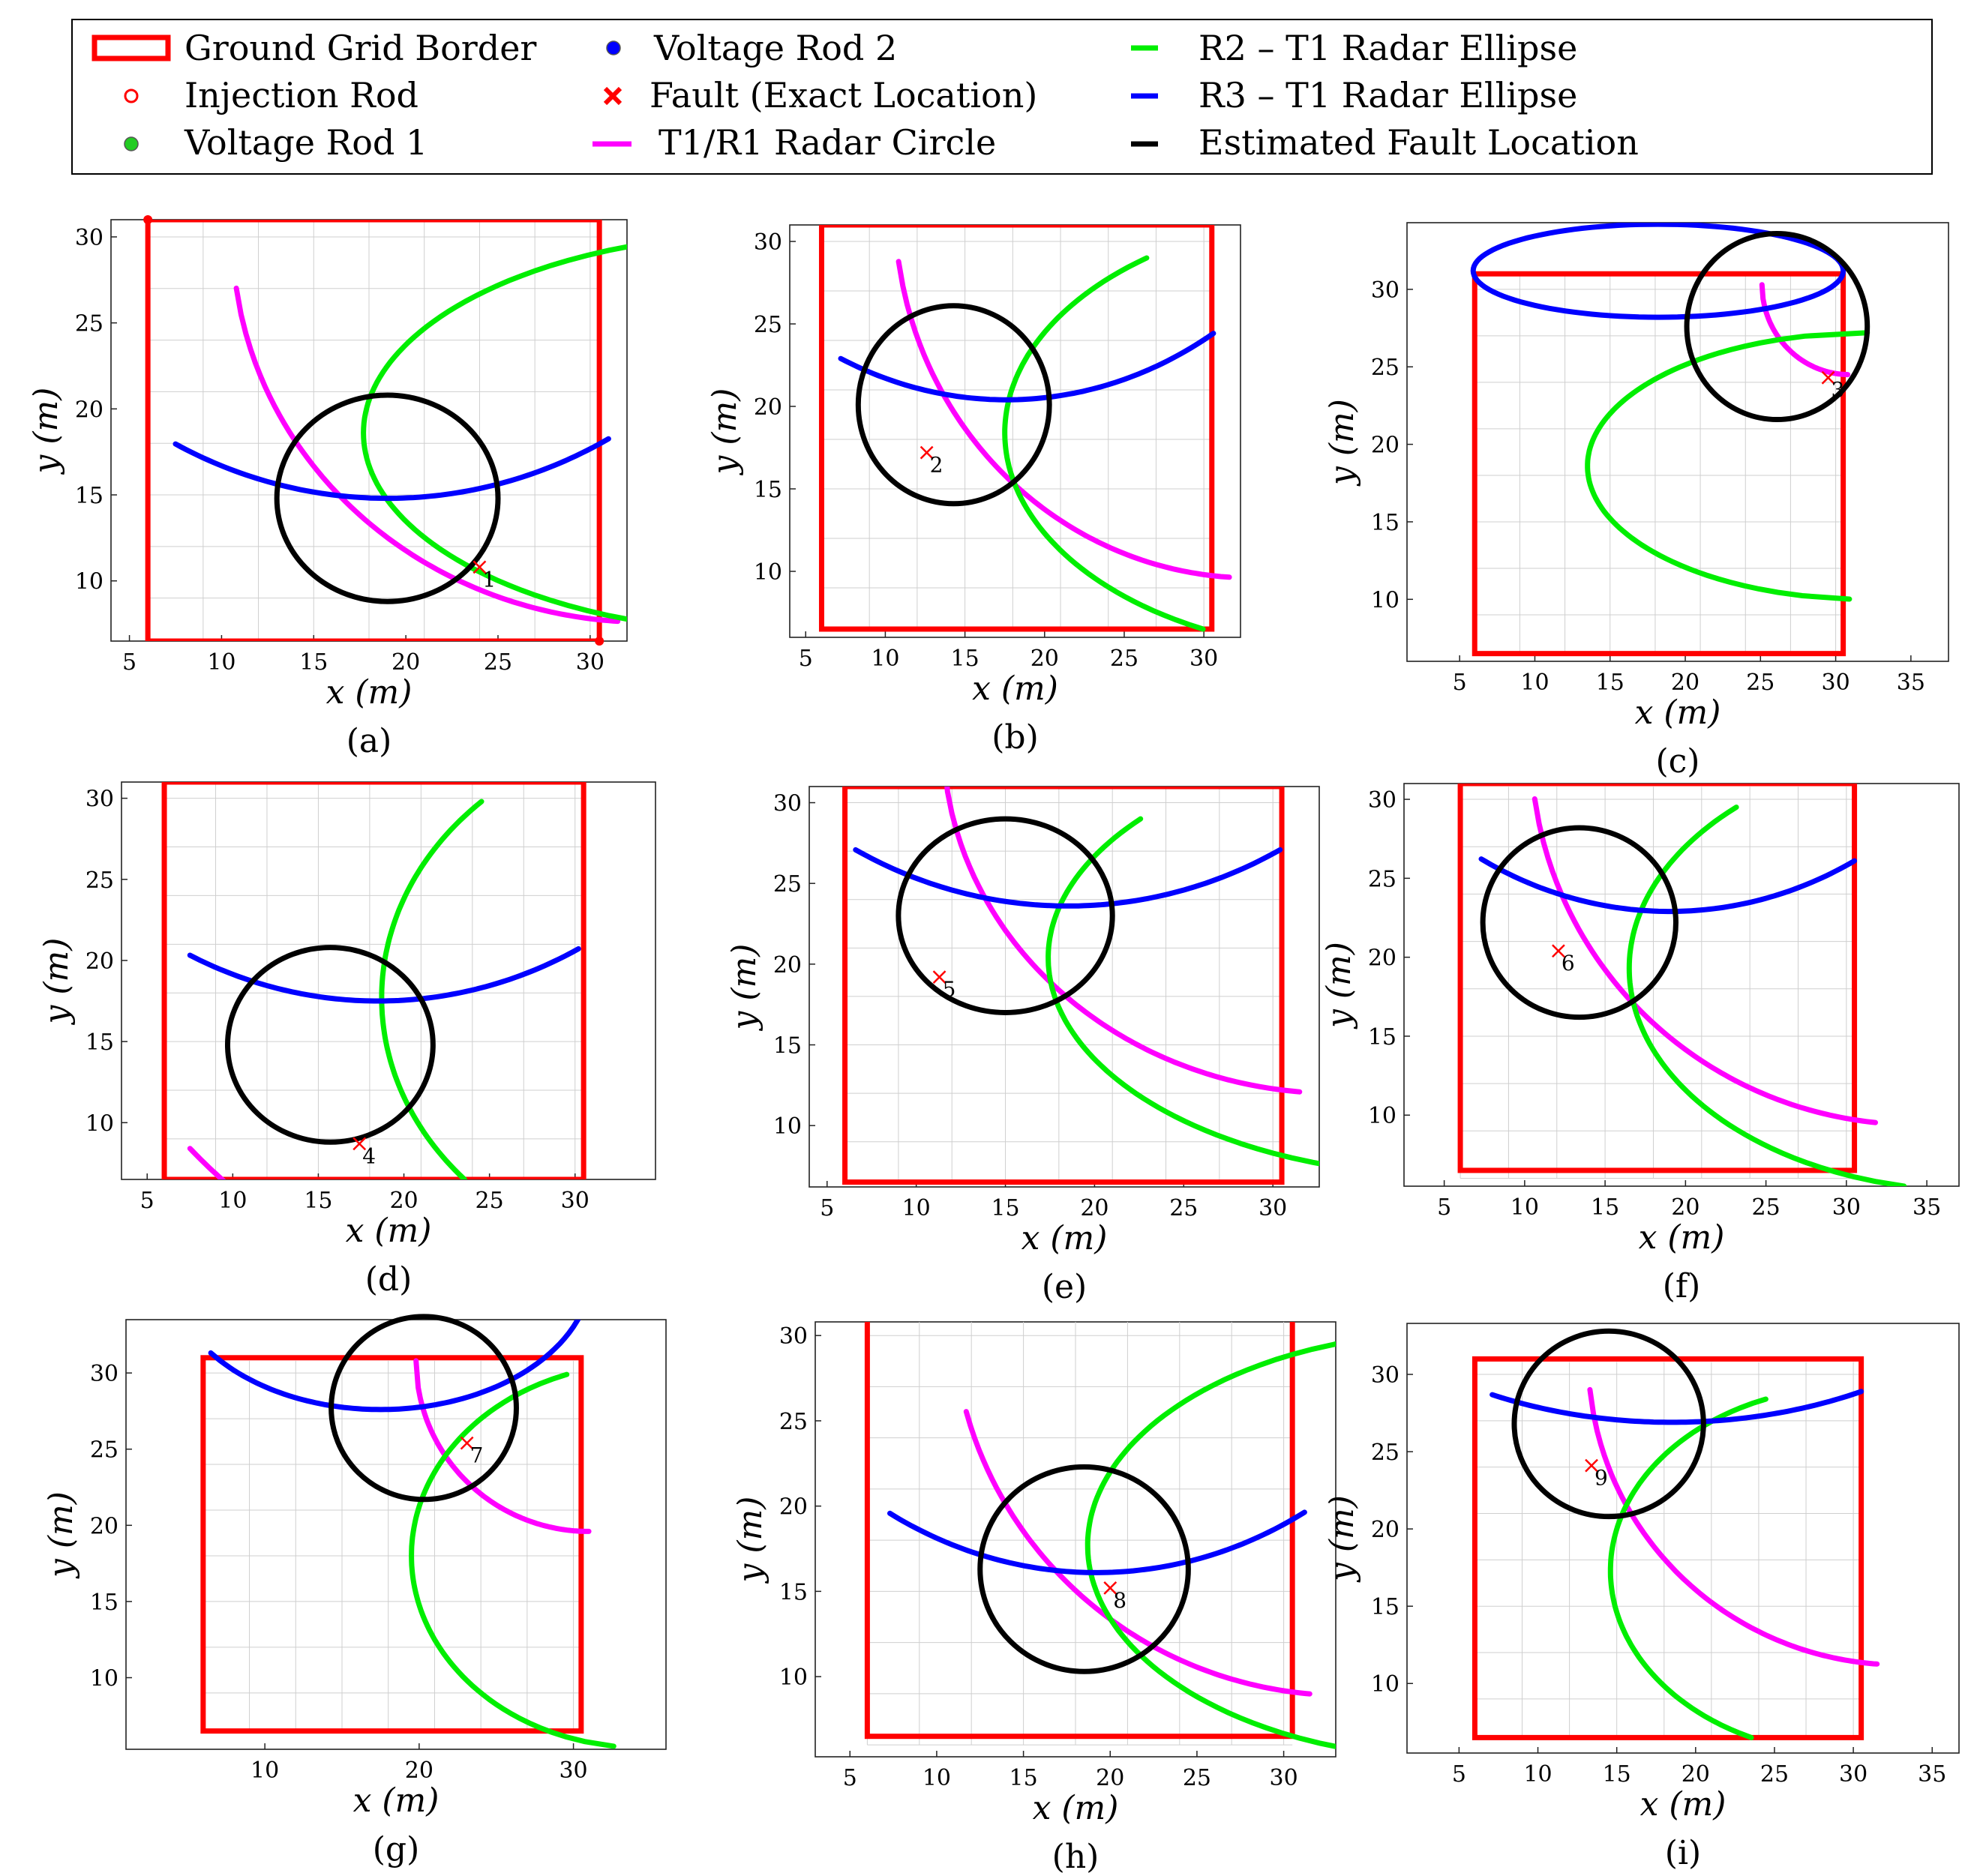 This screenshot has height=1876, width=1983. I want to click on fault-marker-stroke, so click(927, 453).